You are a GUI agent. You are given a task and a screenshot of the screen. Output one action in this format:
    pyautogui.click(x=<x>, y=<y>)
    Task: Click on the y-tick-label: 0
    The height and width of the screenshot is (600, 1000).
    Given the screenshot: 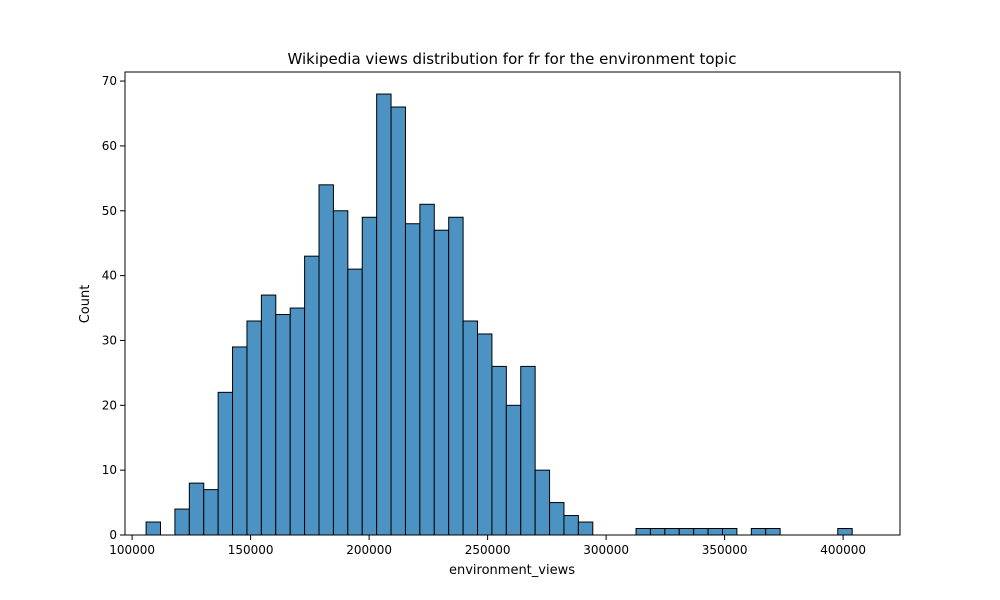 What is the action you would take?
    pyautogui.click(x=113, y=535)
    